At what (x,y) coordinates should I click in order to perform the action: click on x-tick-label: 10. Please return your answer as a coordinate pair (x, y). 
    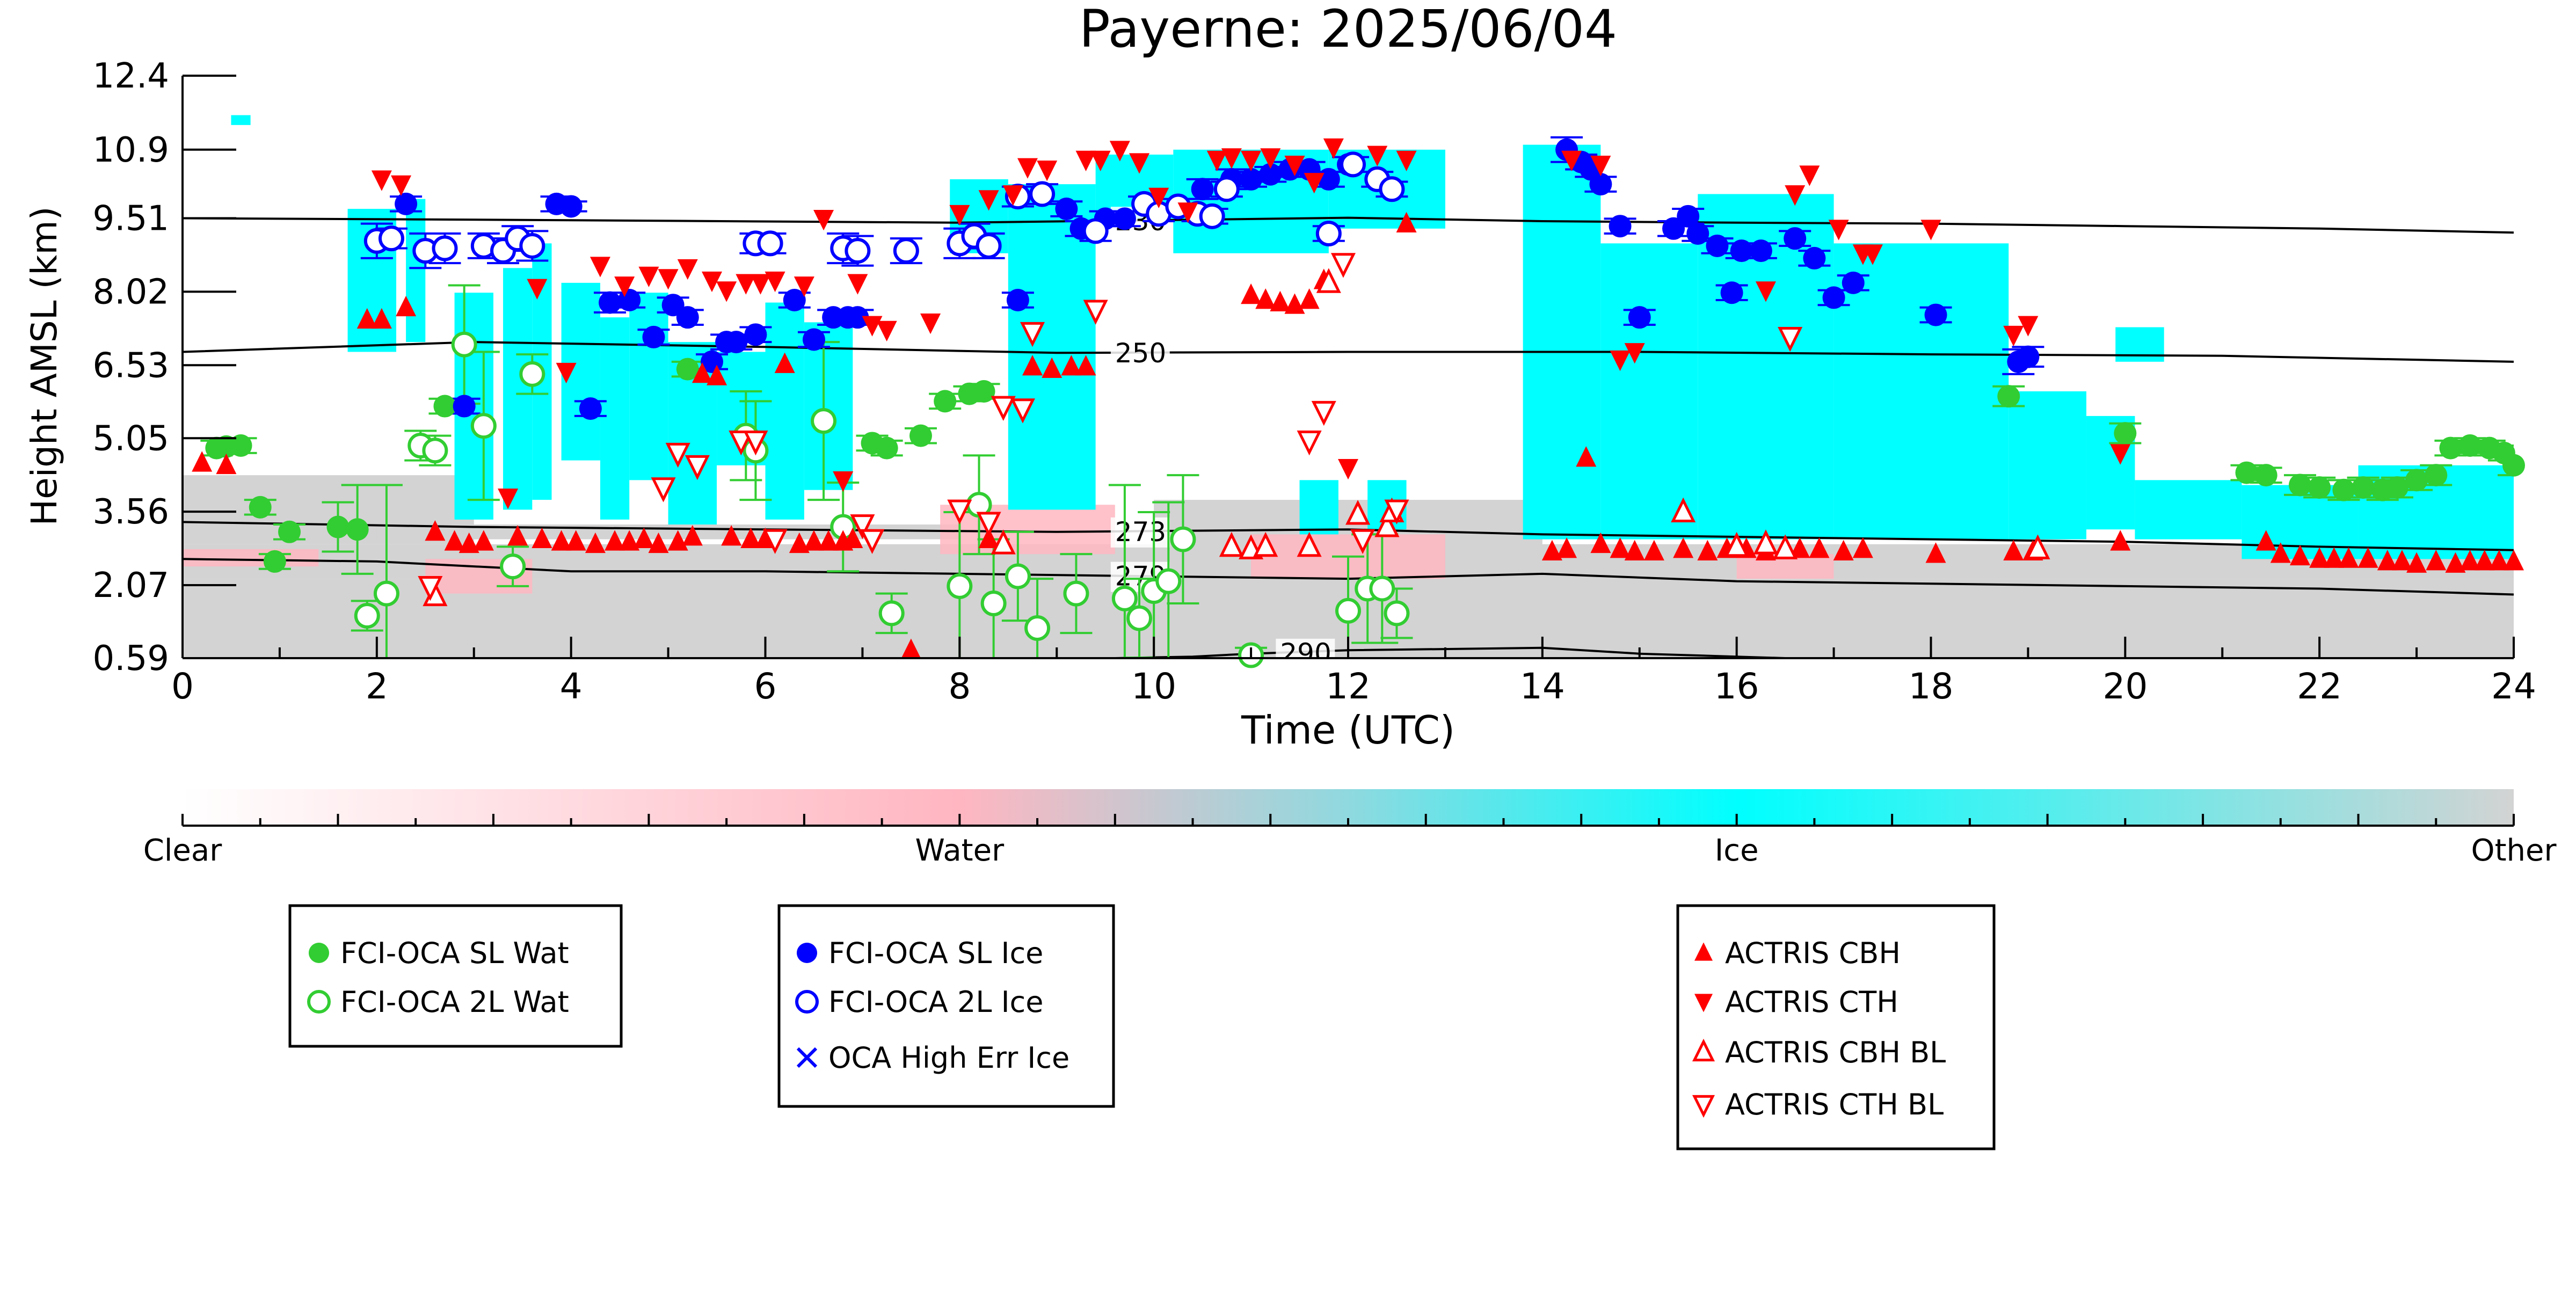
    Looking at the image, I should click on (1153, 686).